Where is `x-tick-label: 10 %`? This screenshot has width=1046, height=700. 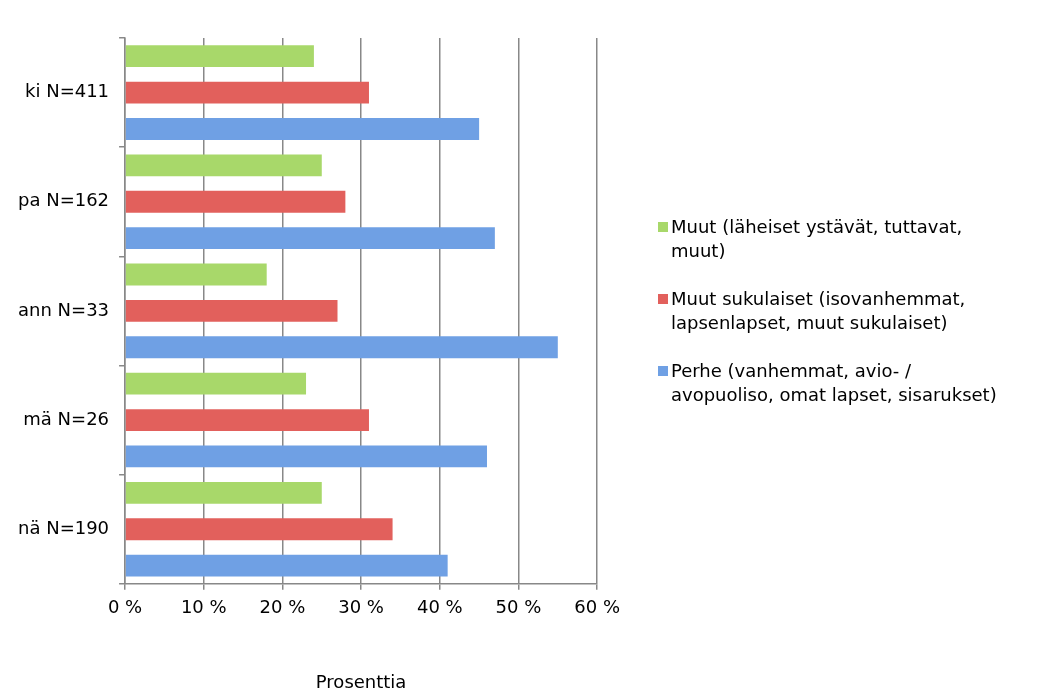 x-tick-label: 10 % is located at coordinates (203, 607).